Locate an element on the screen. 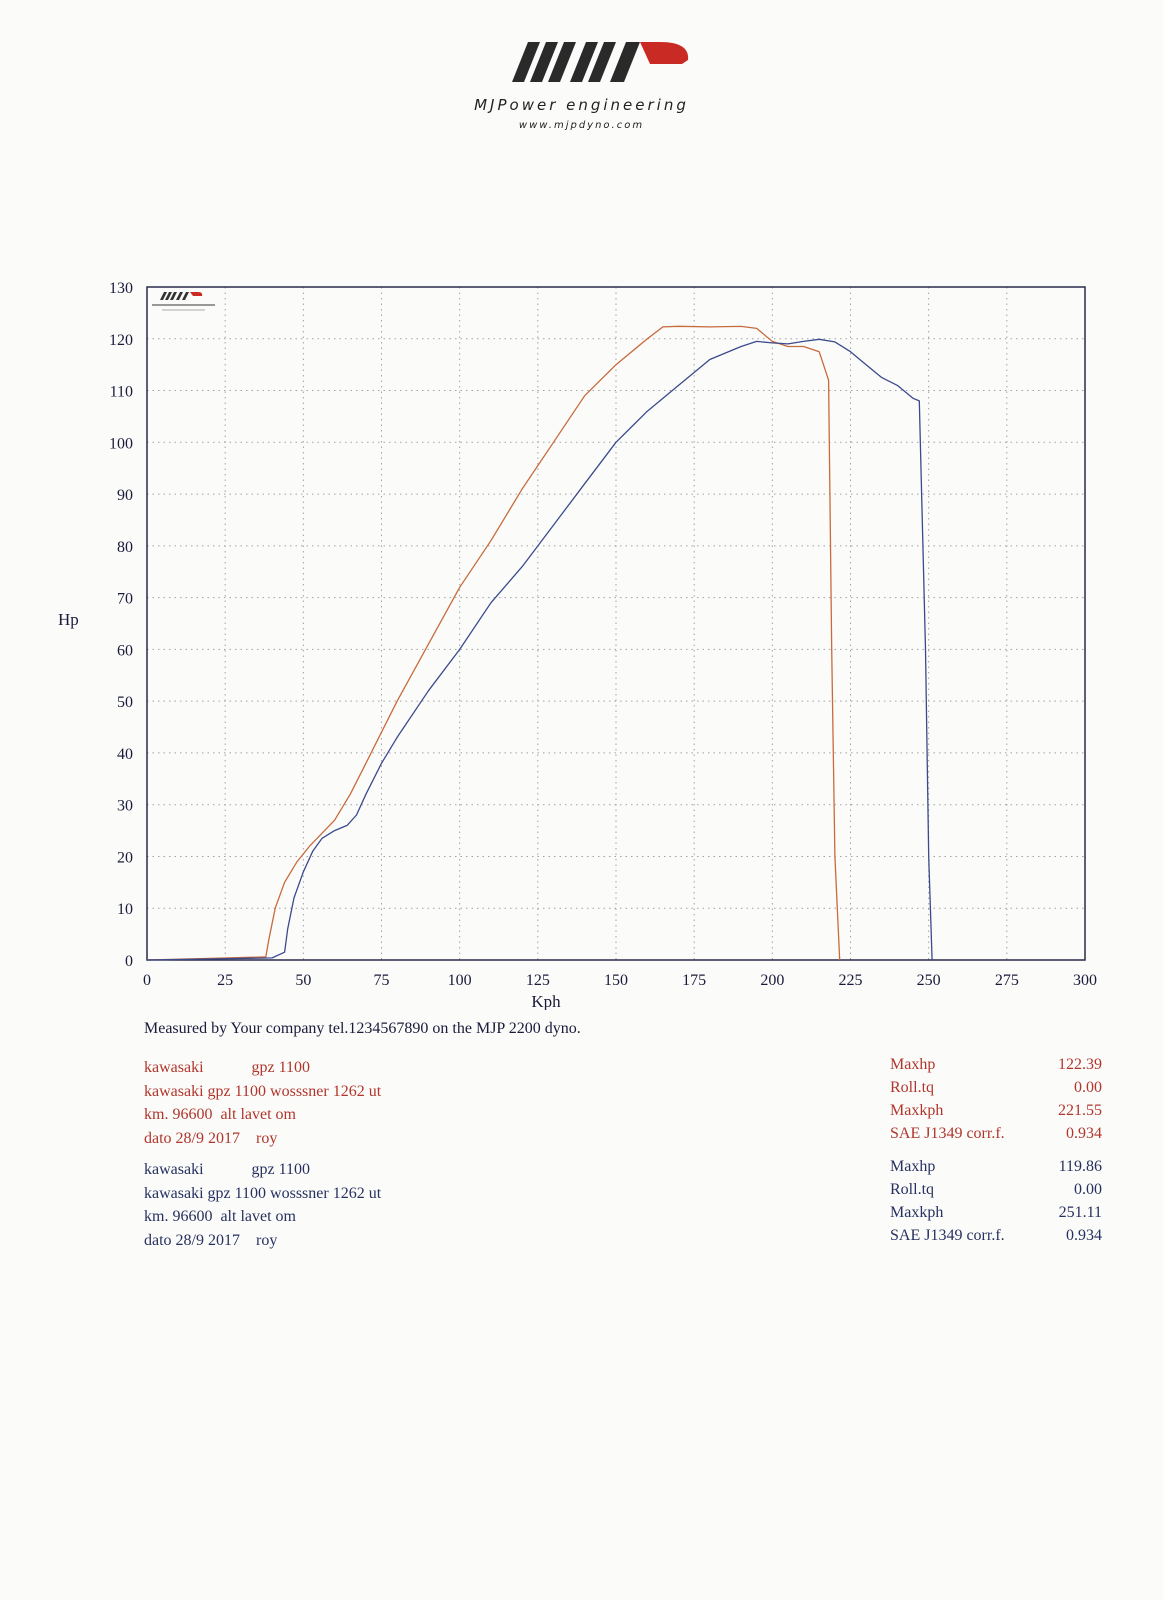  y-tick-label: 70 is located at coordinates (125, 599).